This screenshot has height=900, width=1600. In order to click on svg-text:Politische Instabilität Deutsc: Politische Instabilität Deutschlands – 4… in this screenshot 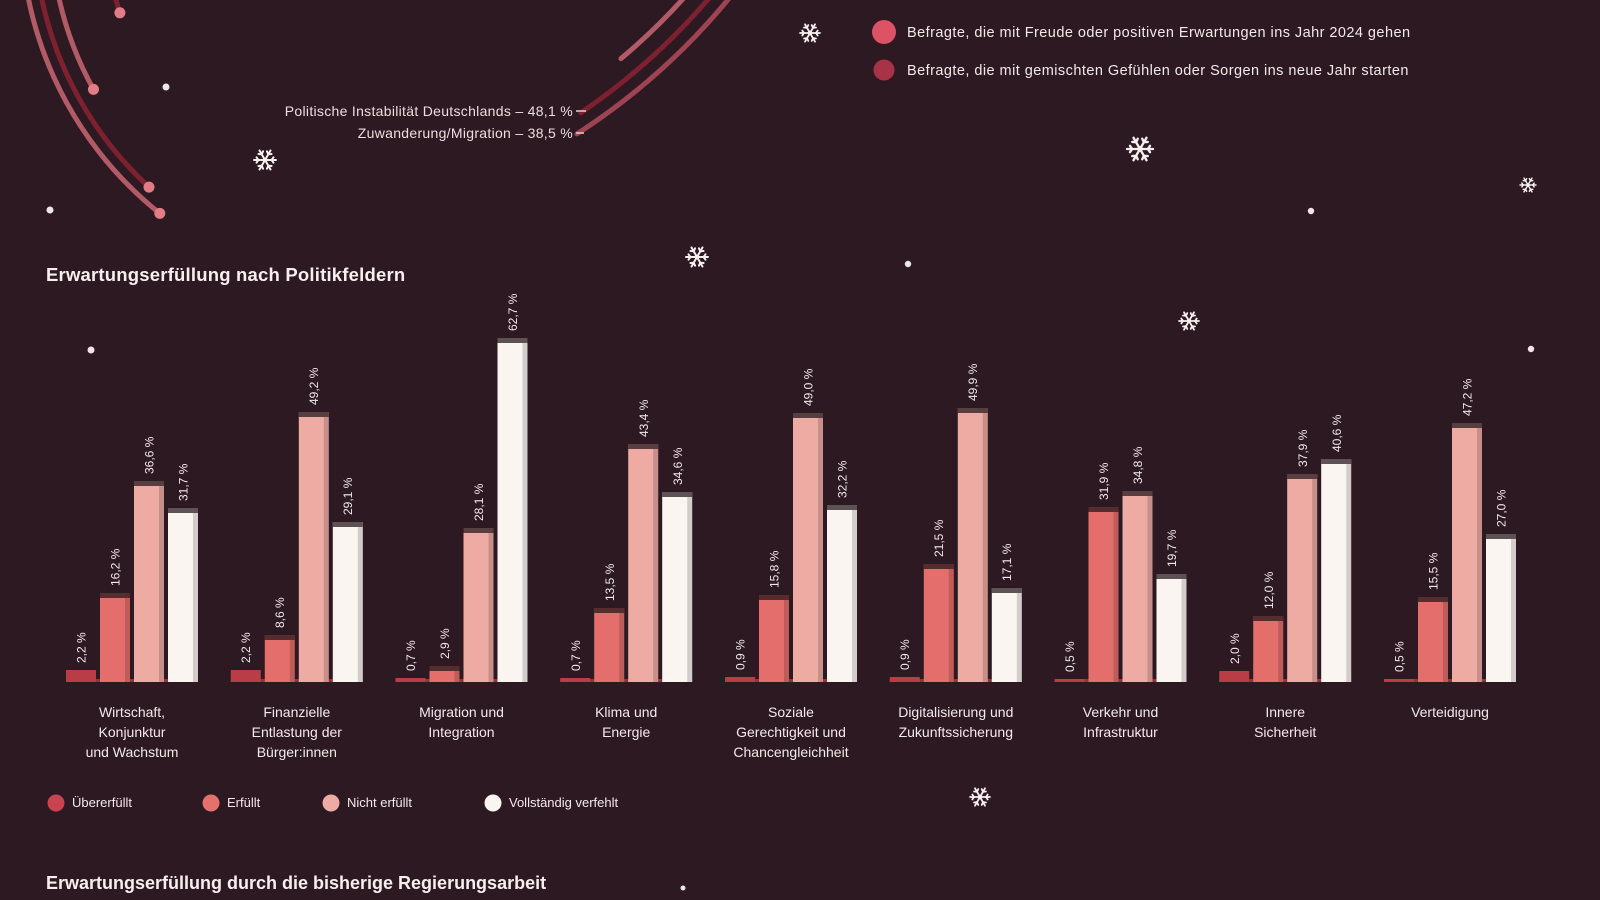, I will do `click(429, 111)`.